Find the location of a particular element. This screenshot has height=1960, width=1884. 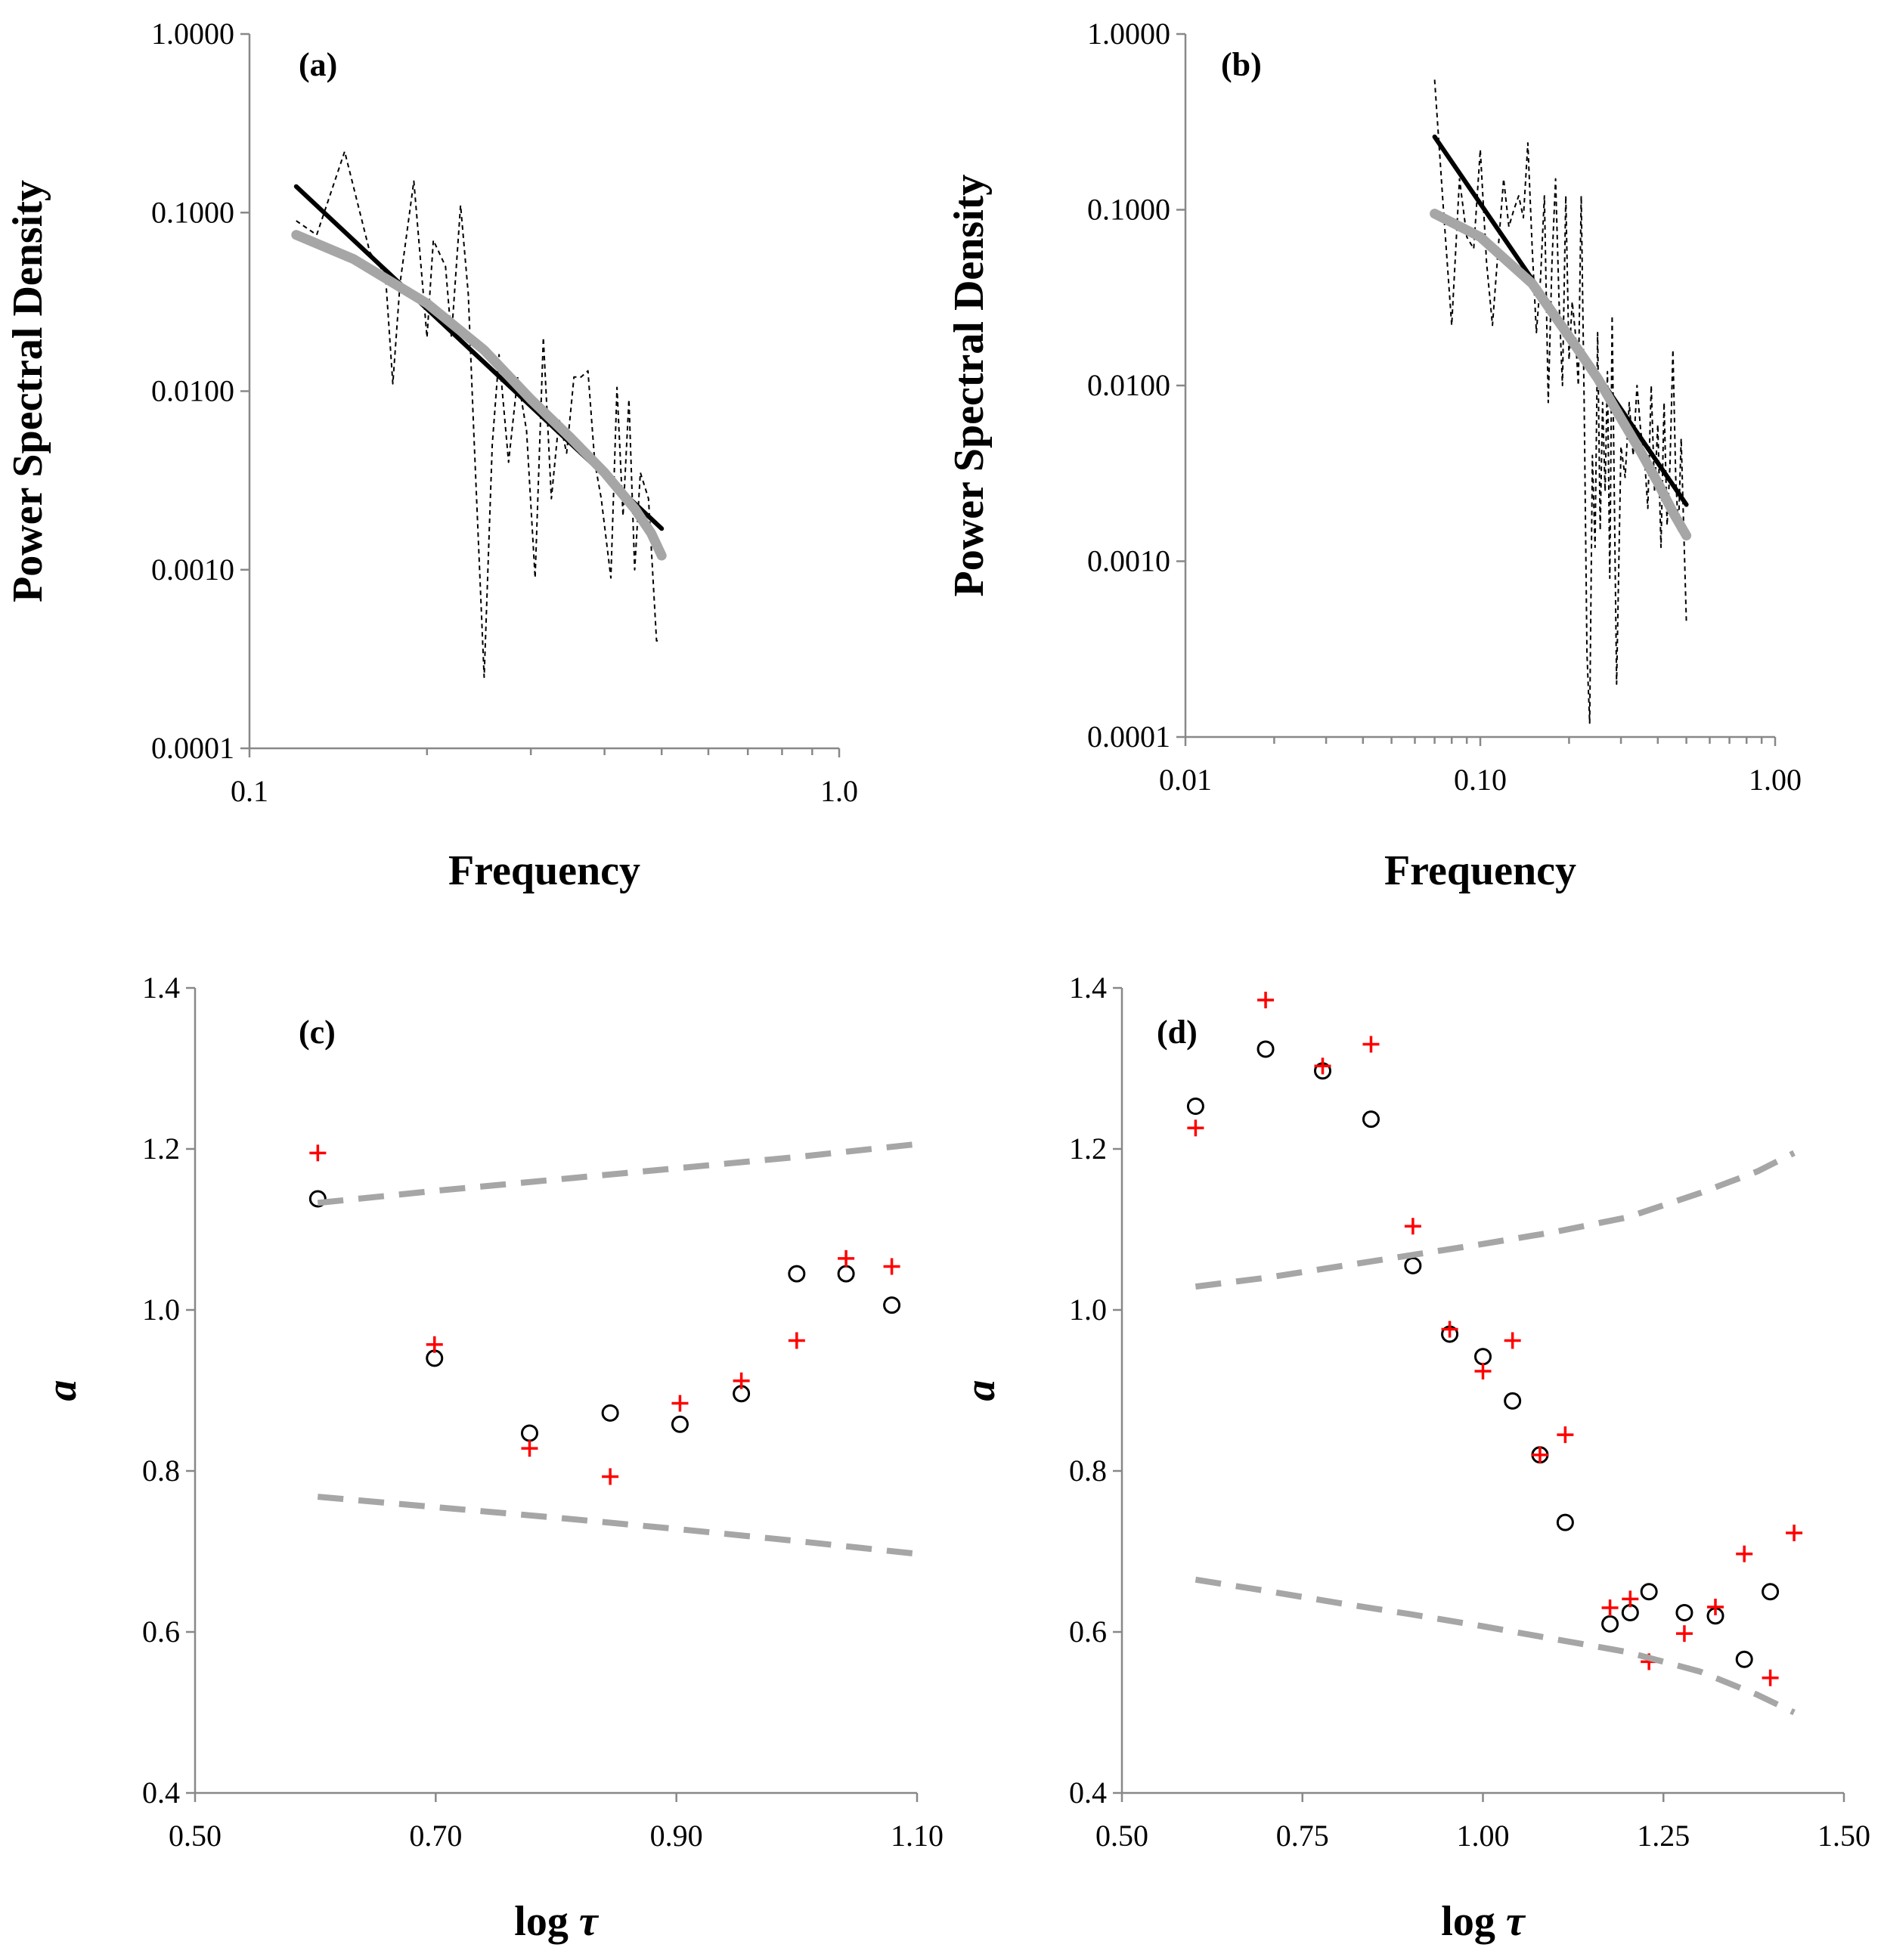

x-tick-label: 1.00 is located at coordinates (1775, 780).